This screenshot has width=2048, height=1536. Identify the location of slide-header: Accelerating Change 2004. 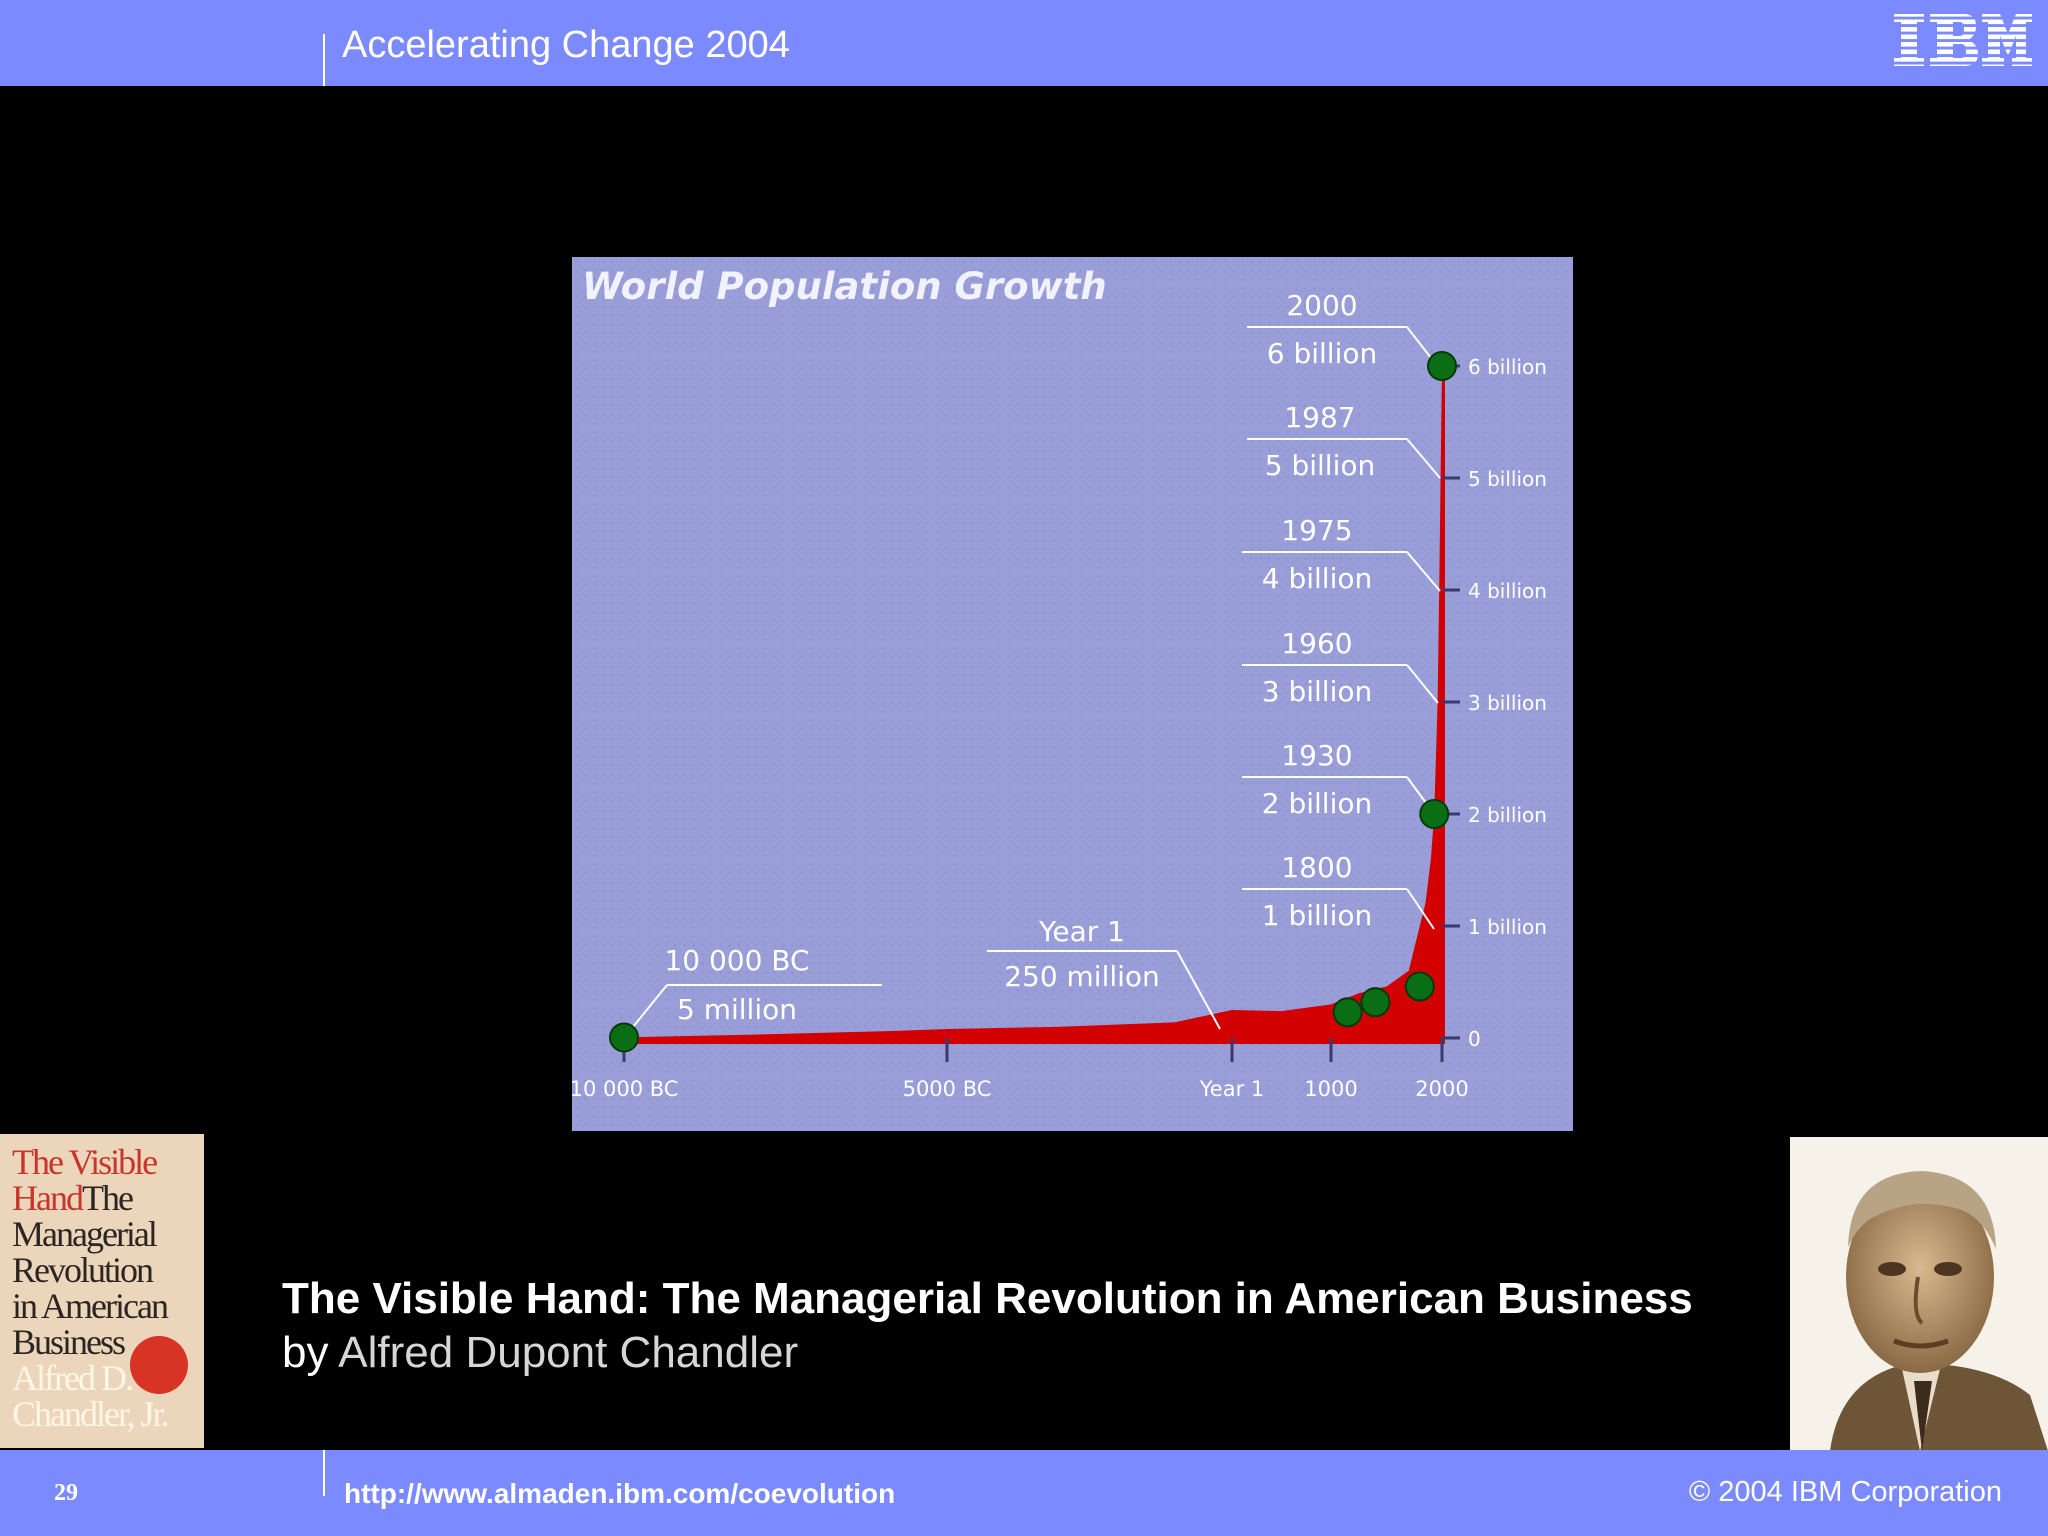
(1024, 43).